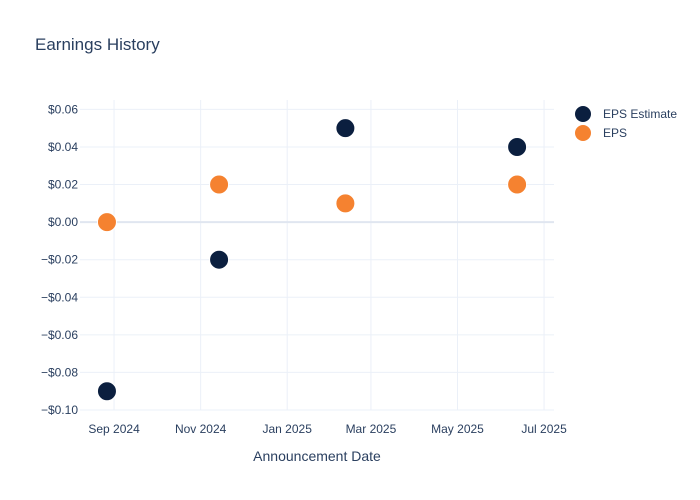  I want to click on y-tick-label: −$0.02, so click(59, 260).